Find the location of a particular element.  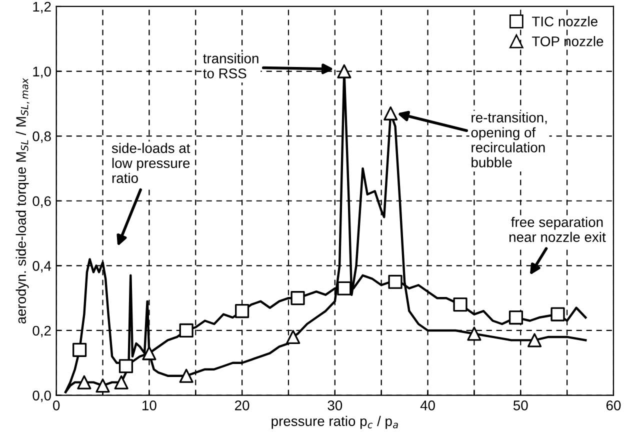

x-tick-label: 20 is located at coordinates (242, 405).